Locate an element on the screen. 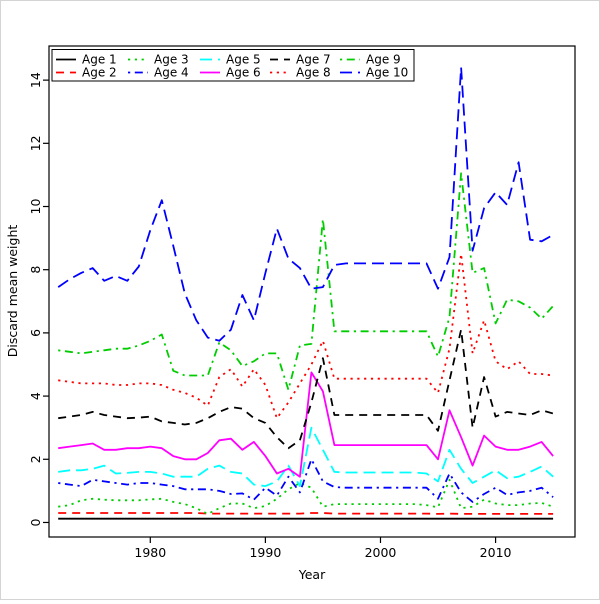 The image size is (600, 604). legend-label: Age 1 is located at coordinates (99, 60).